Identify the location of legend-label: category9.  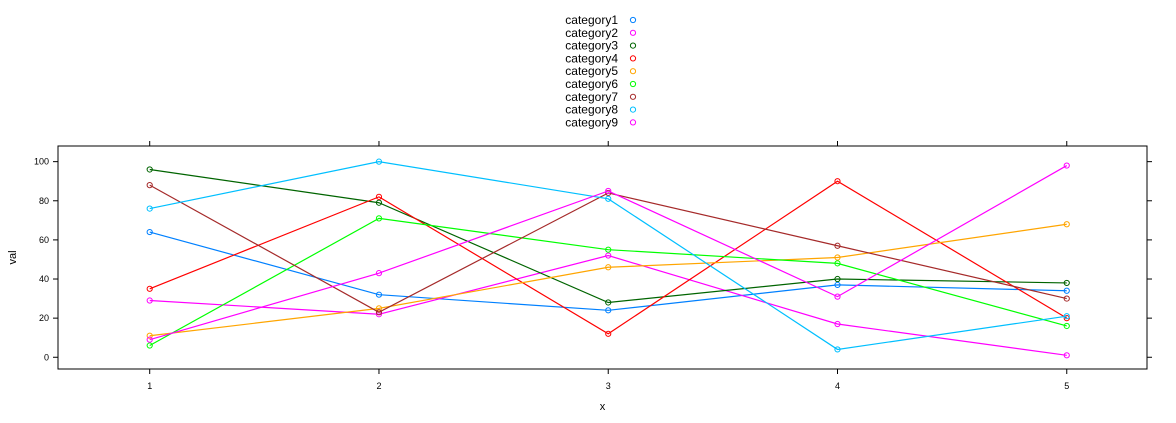
(591, 122).